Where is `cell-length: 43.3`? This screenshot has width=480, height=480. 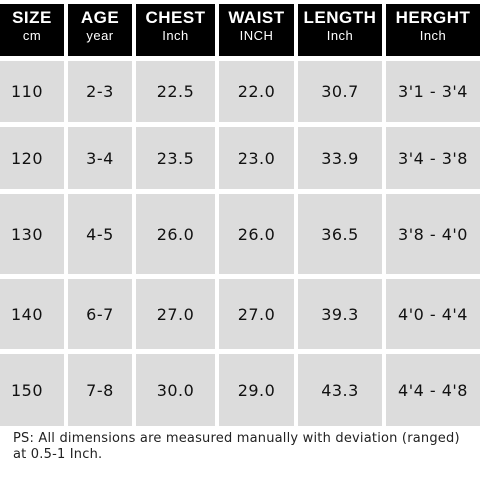
cell-length: 43.3 is located at coordinates (340, 390).